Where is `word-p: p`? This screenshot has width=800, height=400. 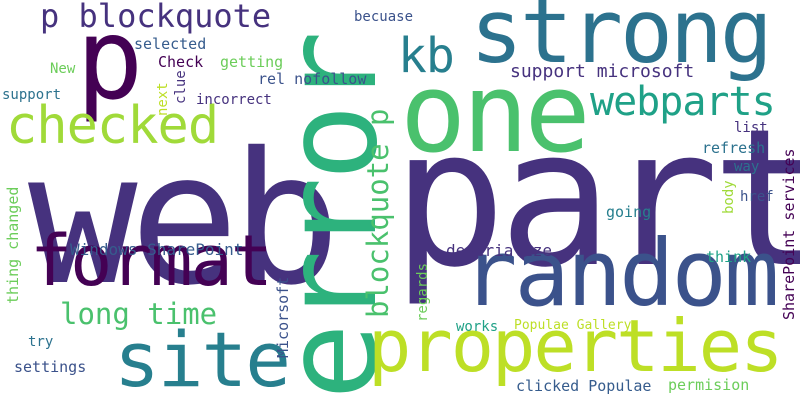
word-p: p is located at coordinates (110, 62).